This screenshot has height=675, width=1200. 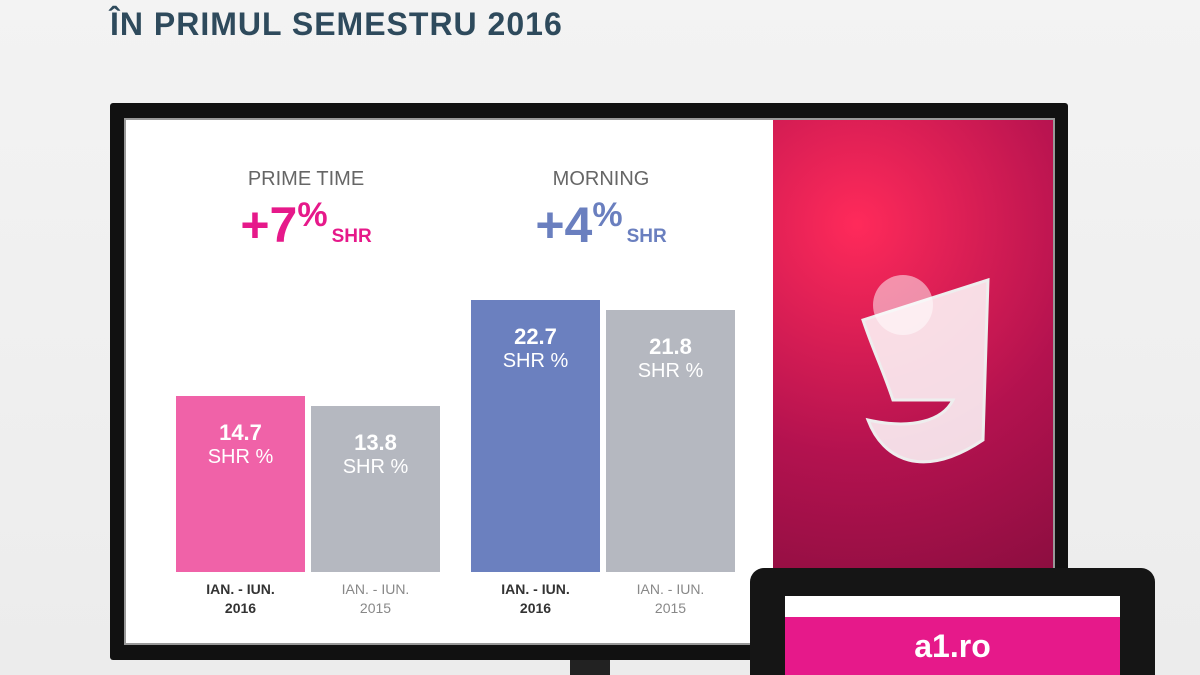 I want to click on change: +4%SHR, so click(x=601, y=225).